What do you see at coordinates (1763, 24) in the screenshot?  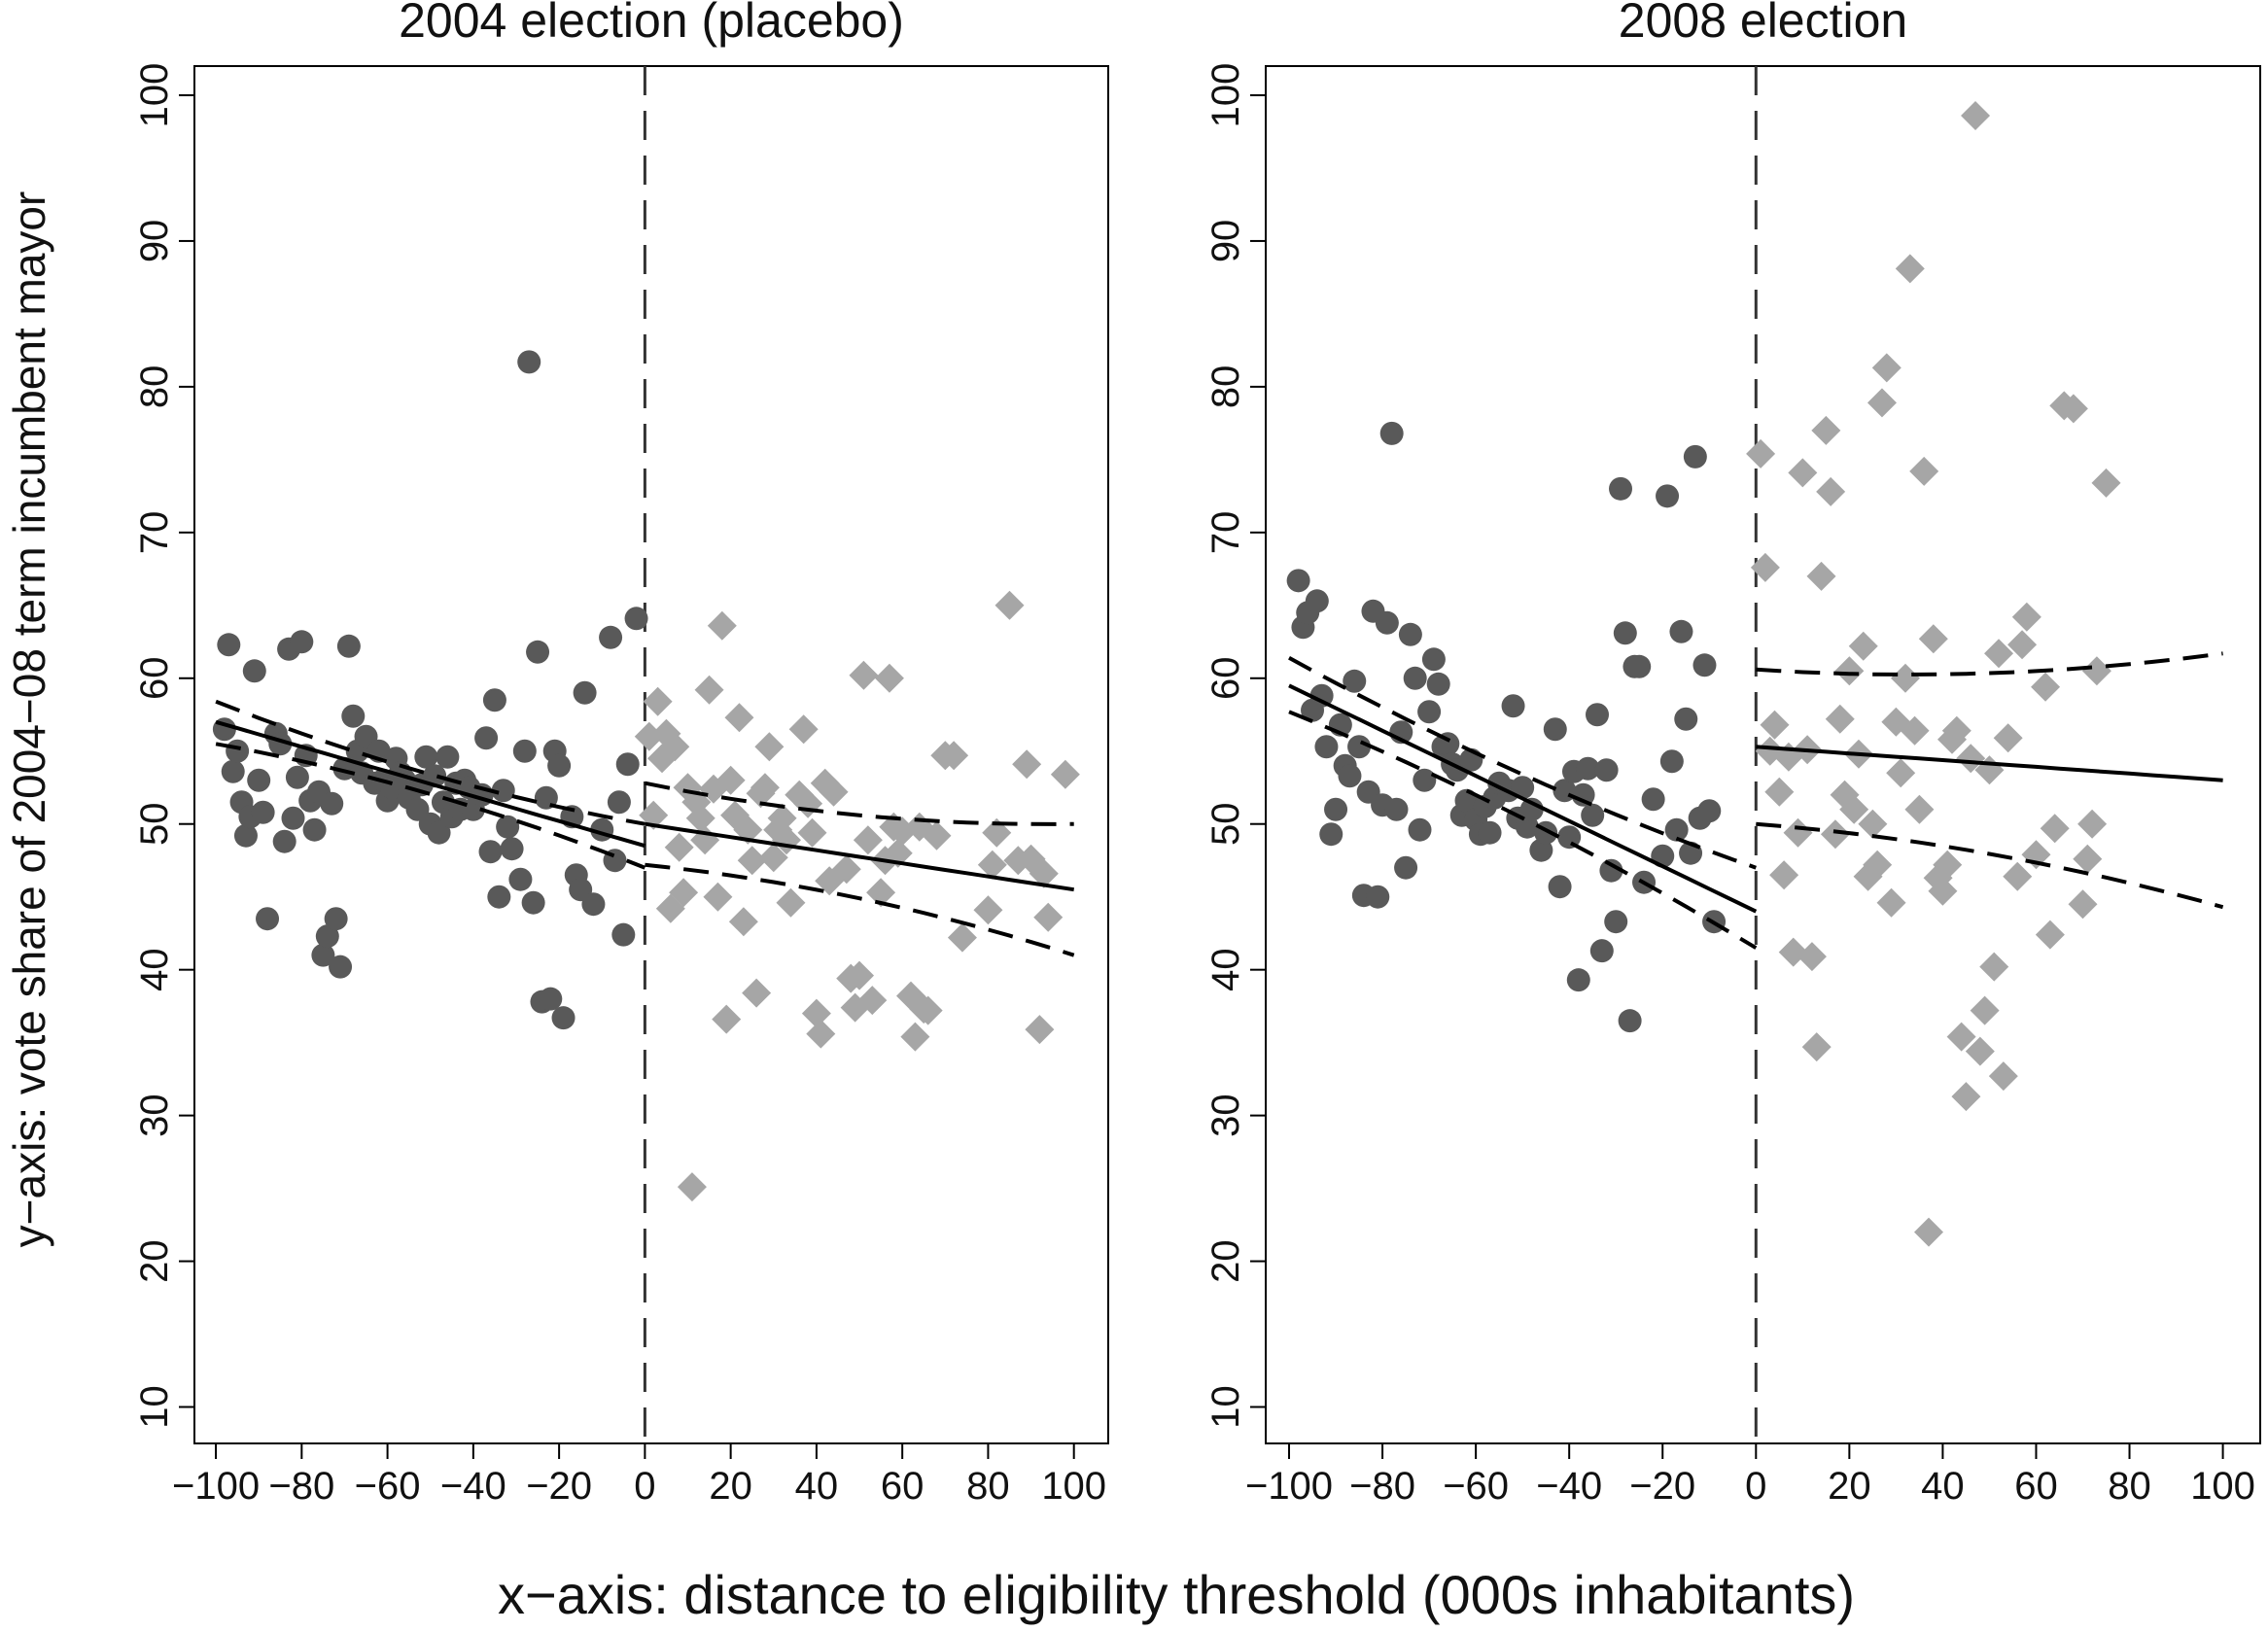 I see `panel-title: 2008 election` at bounding box center [1763, 24].